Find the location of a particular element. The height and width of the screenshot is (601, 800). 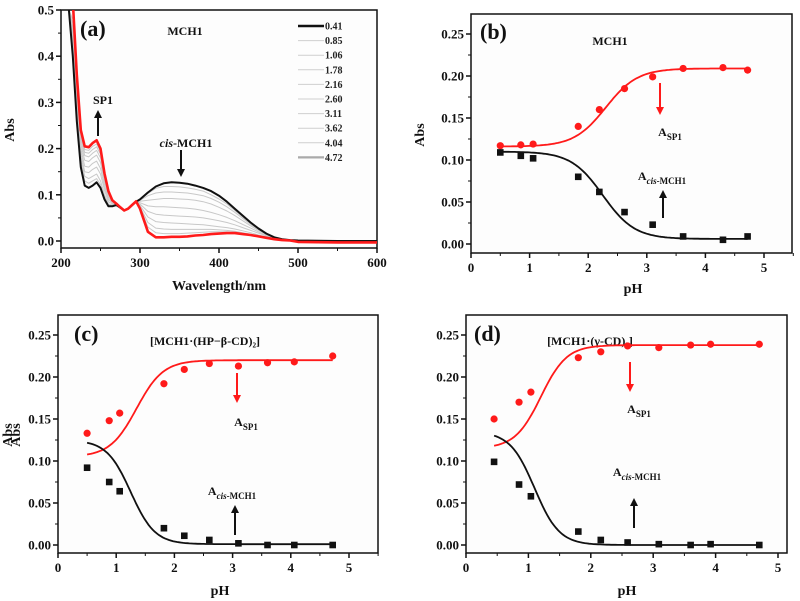

y-tick-label: 0.20 is located at coordinates (452, 76).